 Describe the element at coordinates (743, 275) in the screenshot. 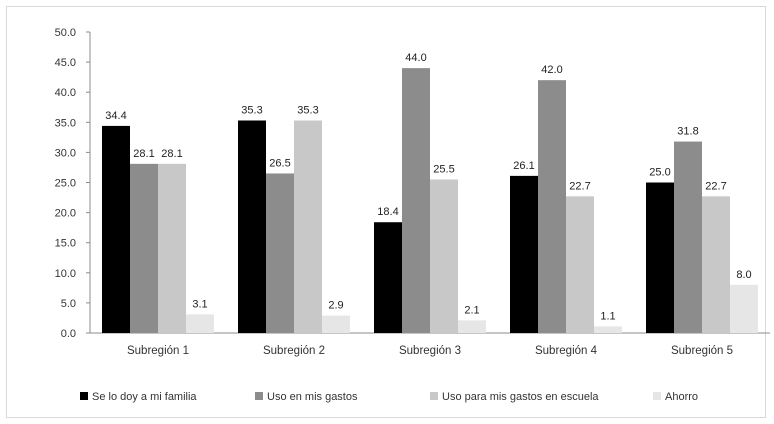

I see `data-label: 8.0` at that location.